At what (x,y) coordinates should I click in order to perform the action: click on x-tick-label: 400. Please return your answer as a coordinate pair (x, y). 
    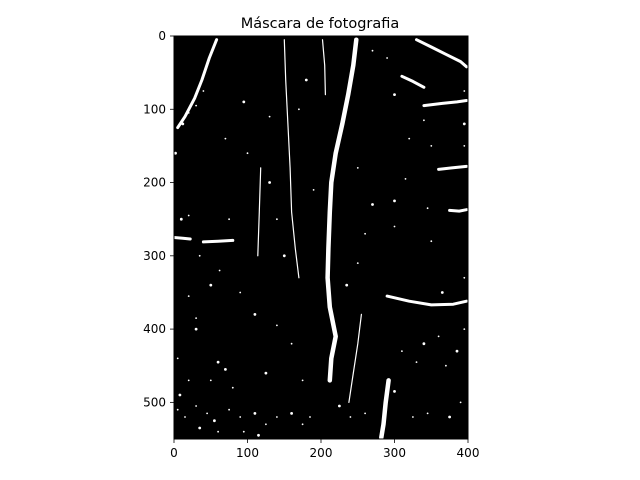
    Looking at the image, I should click on (468, 453).